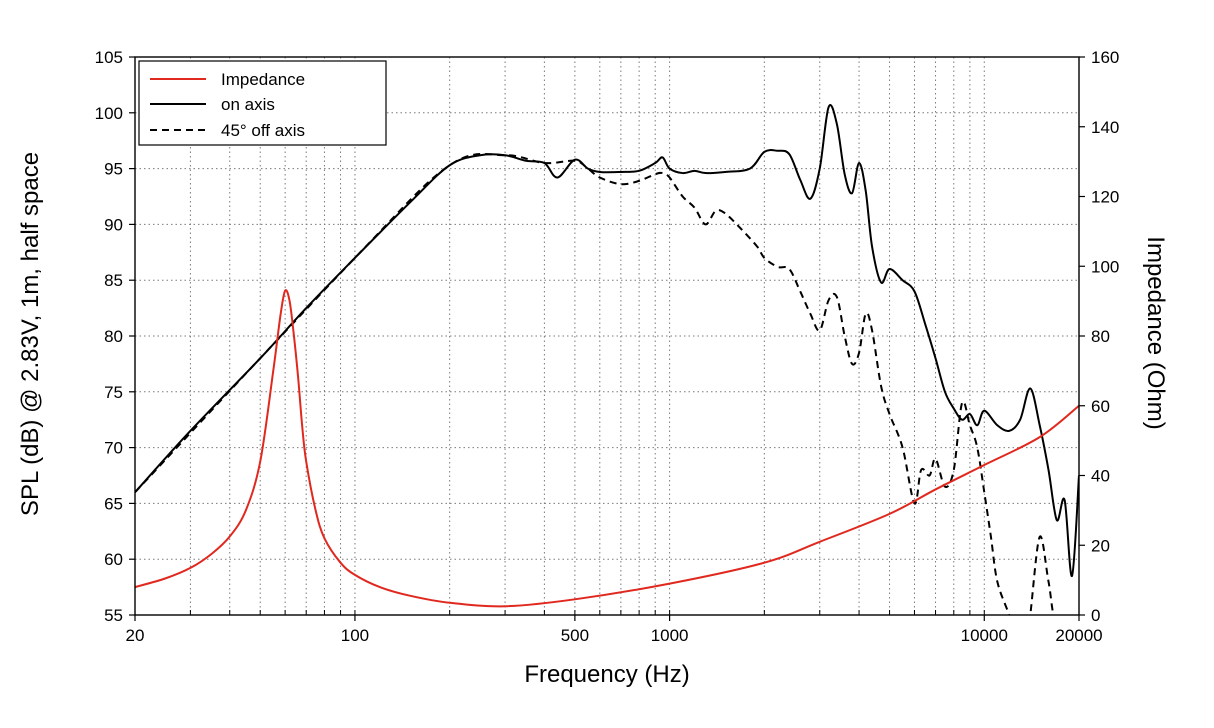  I want to click on y2-axis-title: Impedance (Ohm), so click(1155, 332).